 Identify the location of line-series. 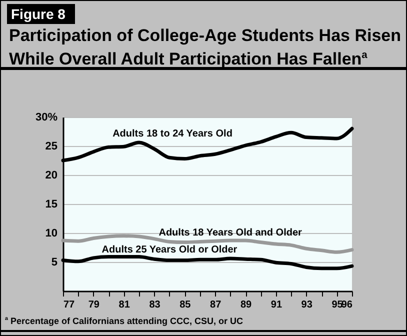
(207, 244).